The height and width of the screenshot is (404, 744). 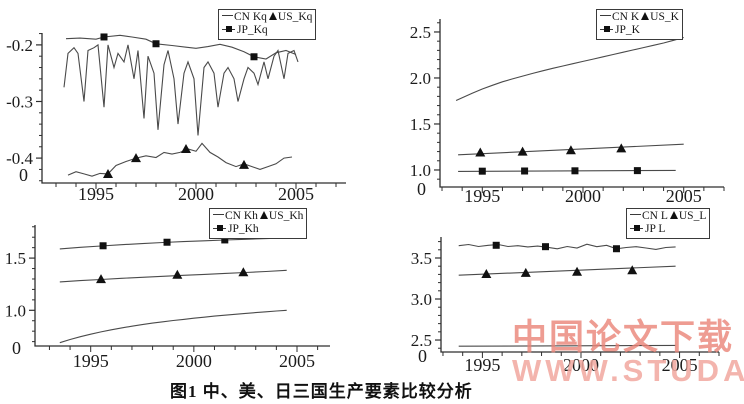 I want to click on series-JP_L-line, so click(x=567, y=246).